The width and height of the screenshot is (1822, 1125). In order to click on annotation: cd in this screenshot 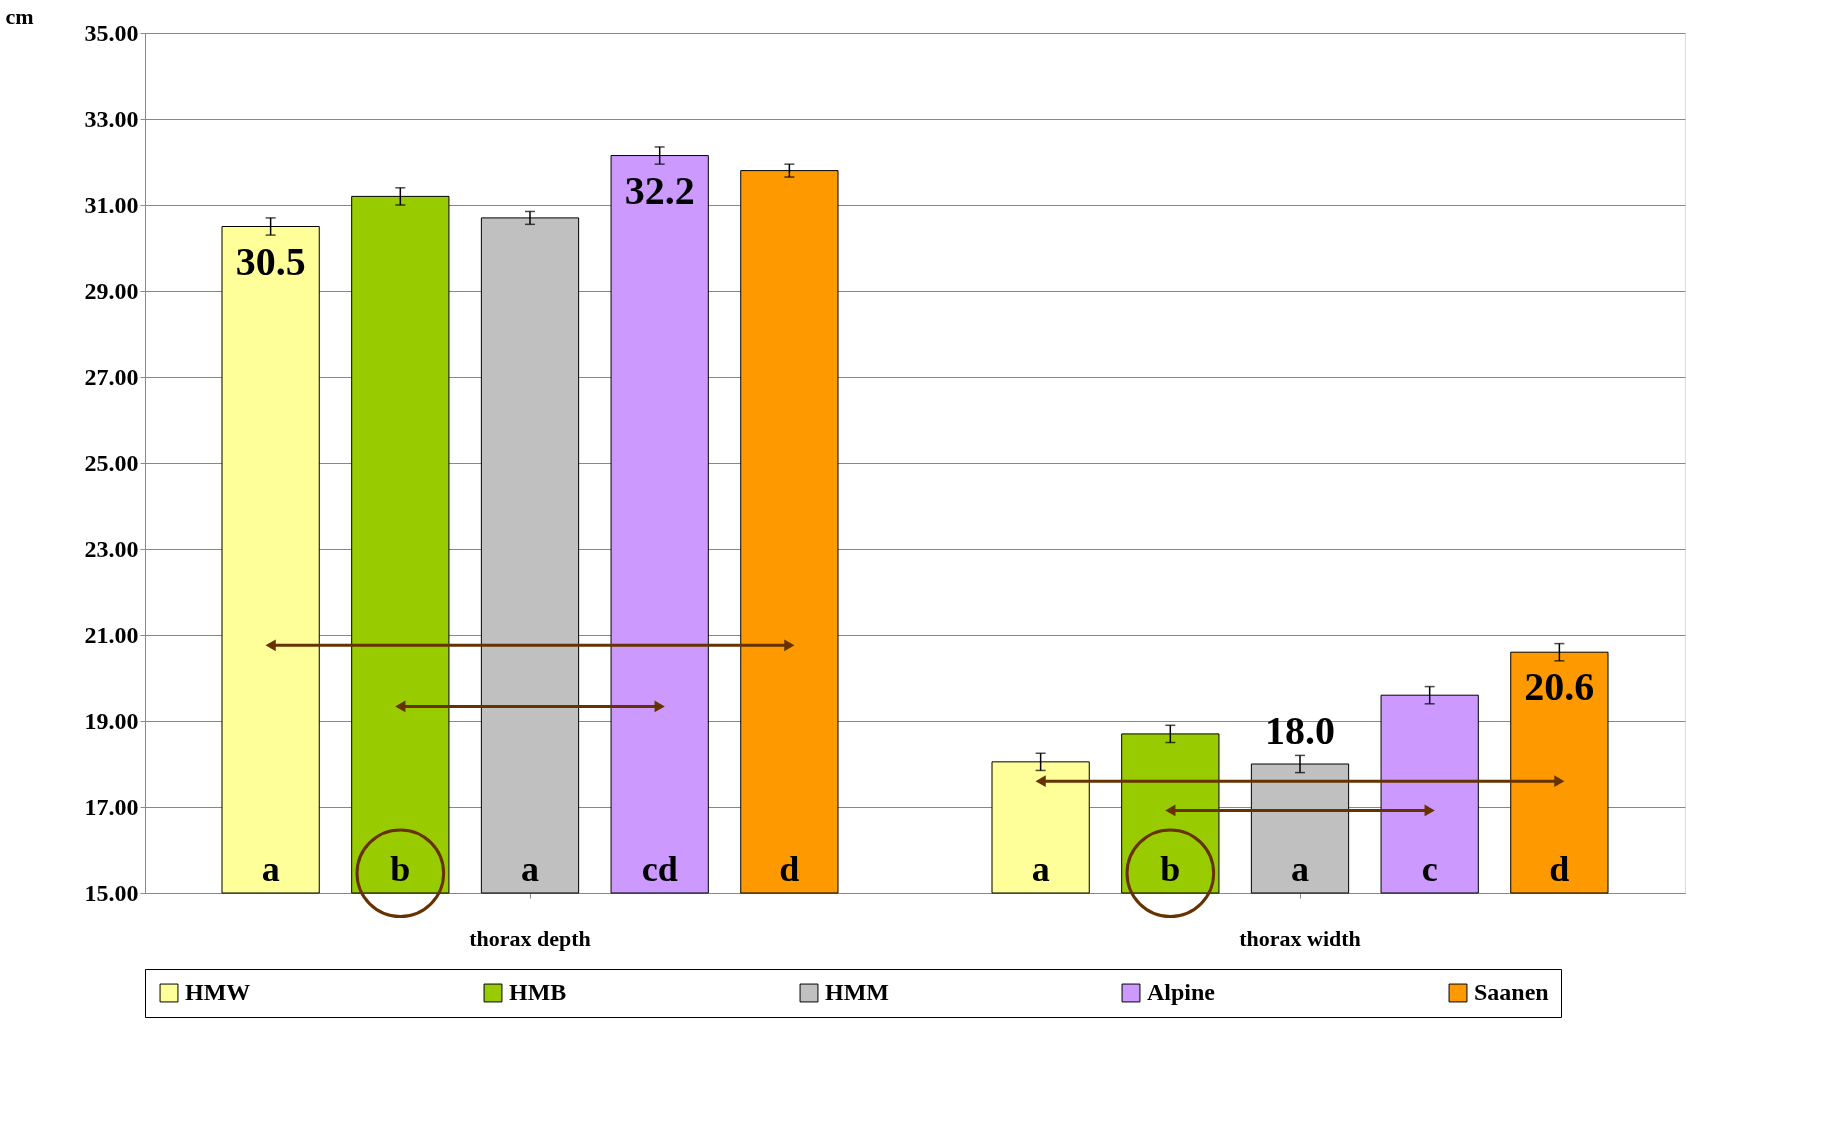, I will do `click(659, 869)`.